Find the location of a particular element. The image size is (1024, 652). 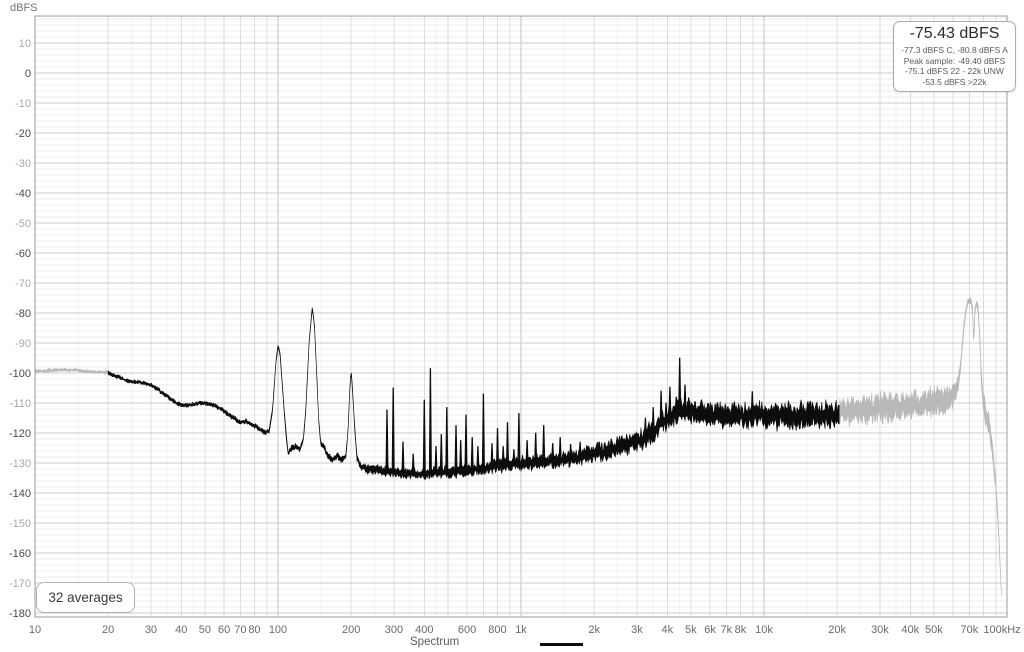

x-tick-label: 100kHz is located at coordinates (1001, 630).